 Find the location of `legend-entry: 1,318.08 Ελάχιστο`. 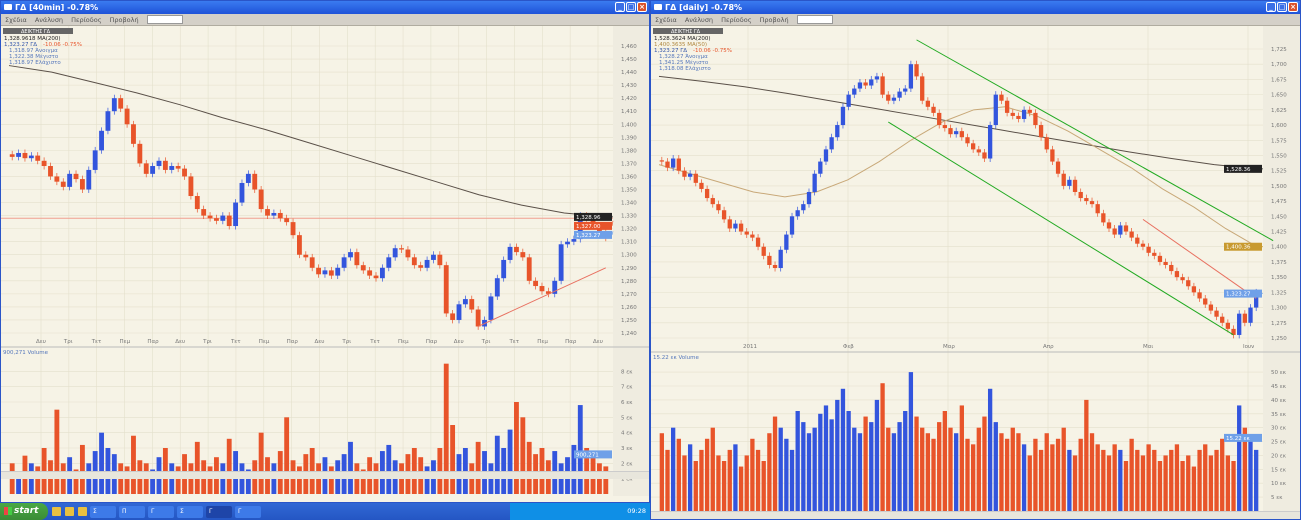

legend-entry: 1,318.08 Ελάχιστο is located at coordinates (685, 68).